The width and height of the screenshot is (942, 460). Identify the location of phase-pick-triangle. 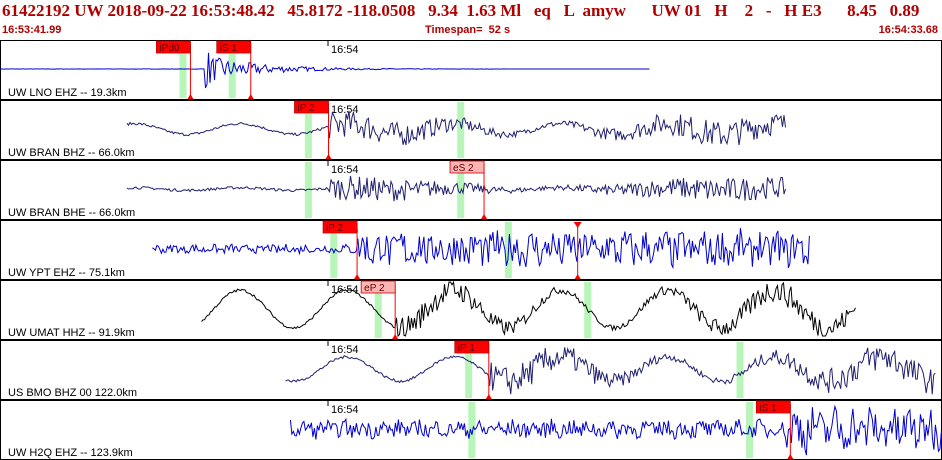
(577, 225).